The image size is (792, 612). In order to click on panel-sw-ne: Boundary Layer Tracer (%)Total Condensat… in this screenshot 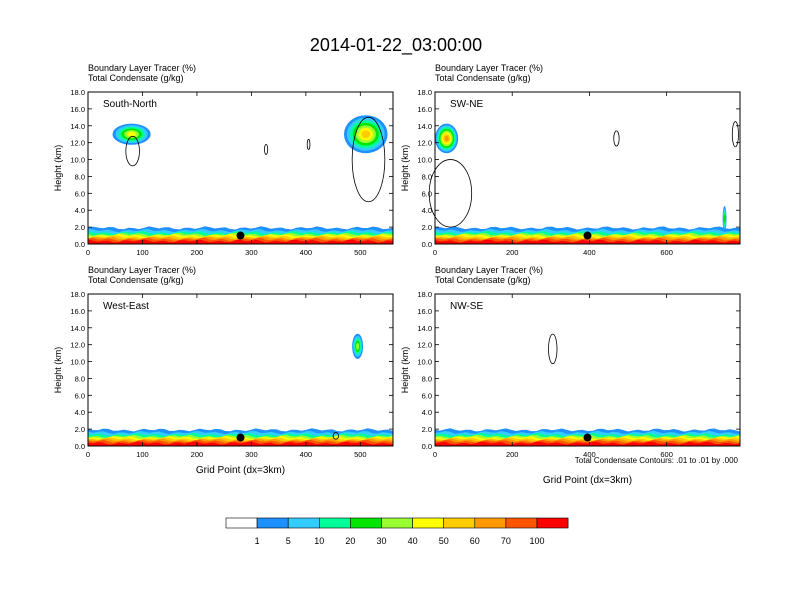, I will do `click(570, 160)`.